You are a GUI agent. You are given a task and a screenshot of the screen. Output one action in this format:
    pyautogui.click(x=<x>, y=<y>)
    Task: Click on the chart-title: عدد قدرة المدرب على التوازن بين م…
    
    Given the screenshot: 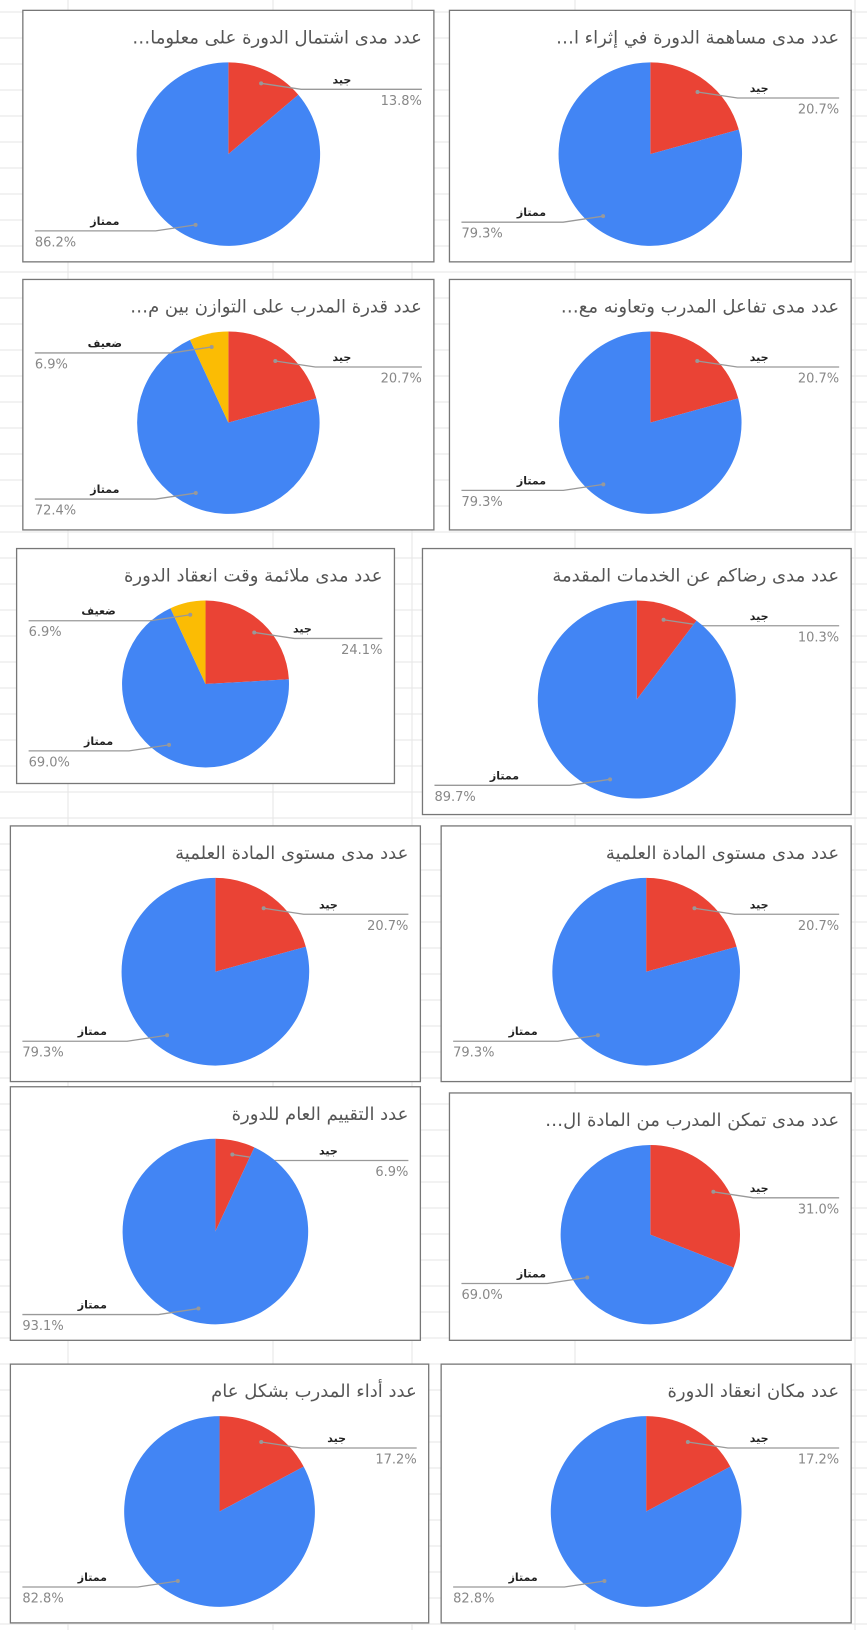 What is the action you would take?
    pyautogui.click(x=276, y=306)
    